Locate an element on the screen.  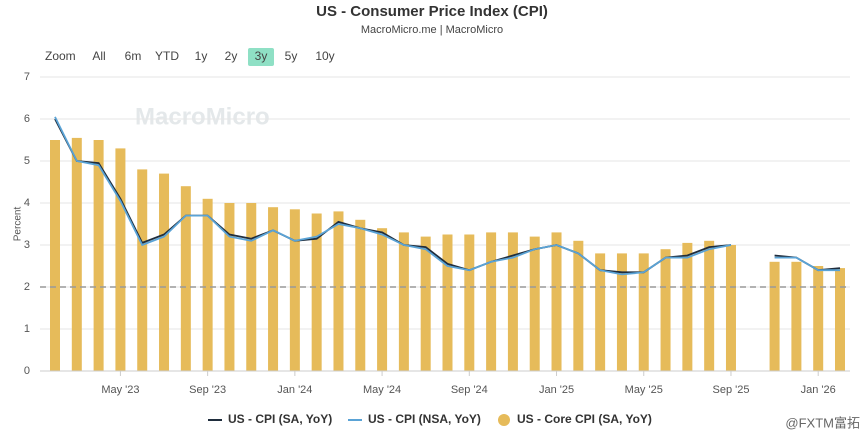
range-button-label: YTD is located at coordinates (167, 56).